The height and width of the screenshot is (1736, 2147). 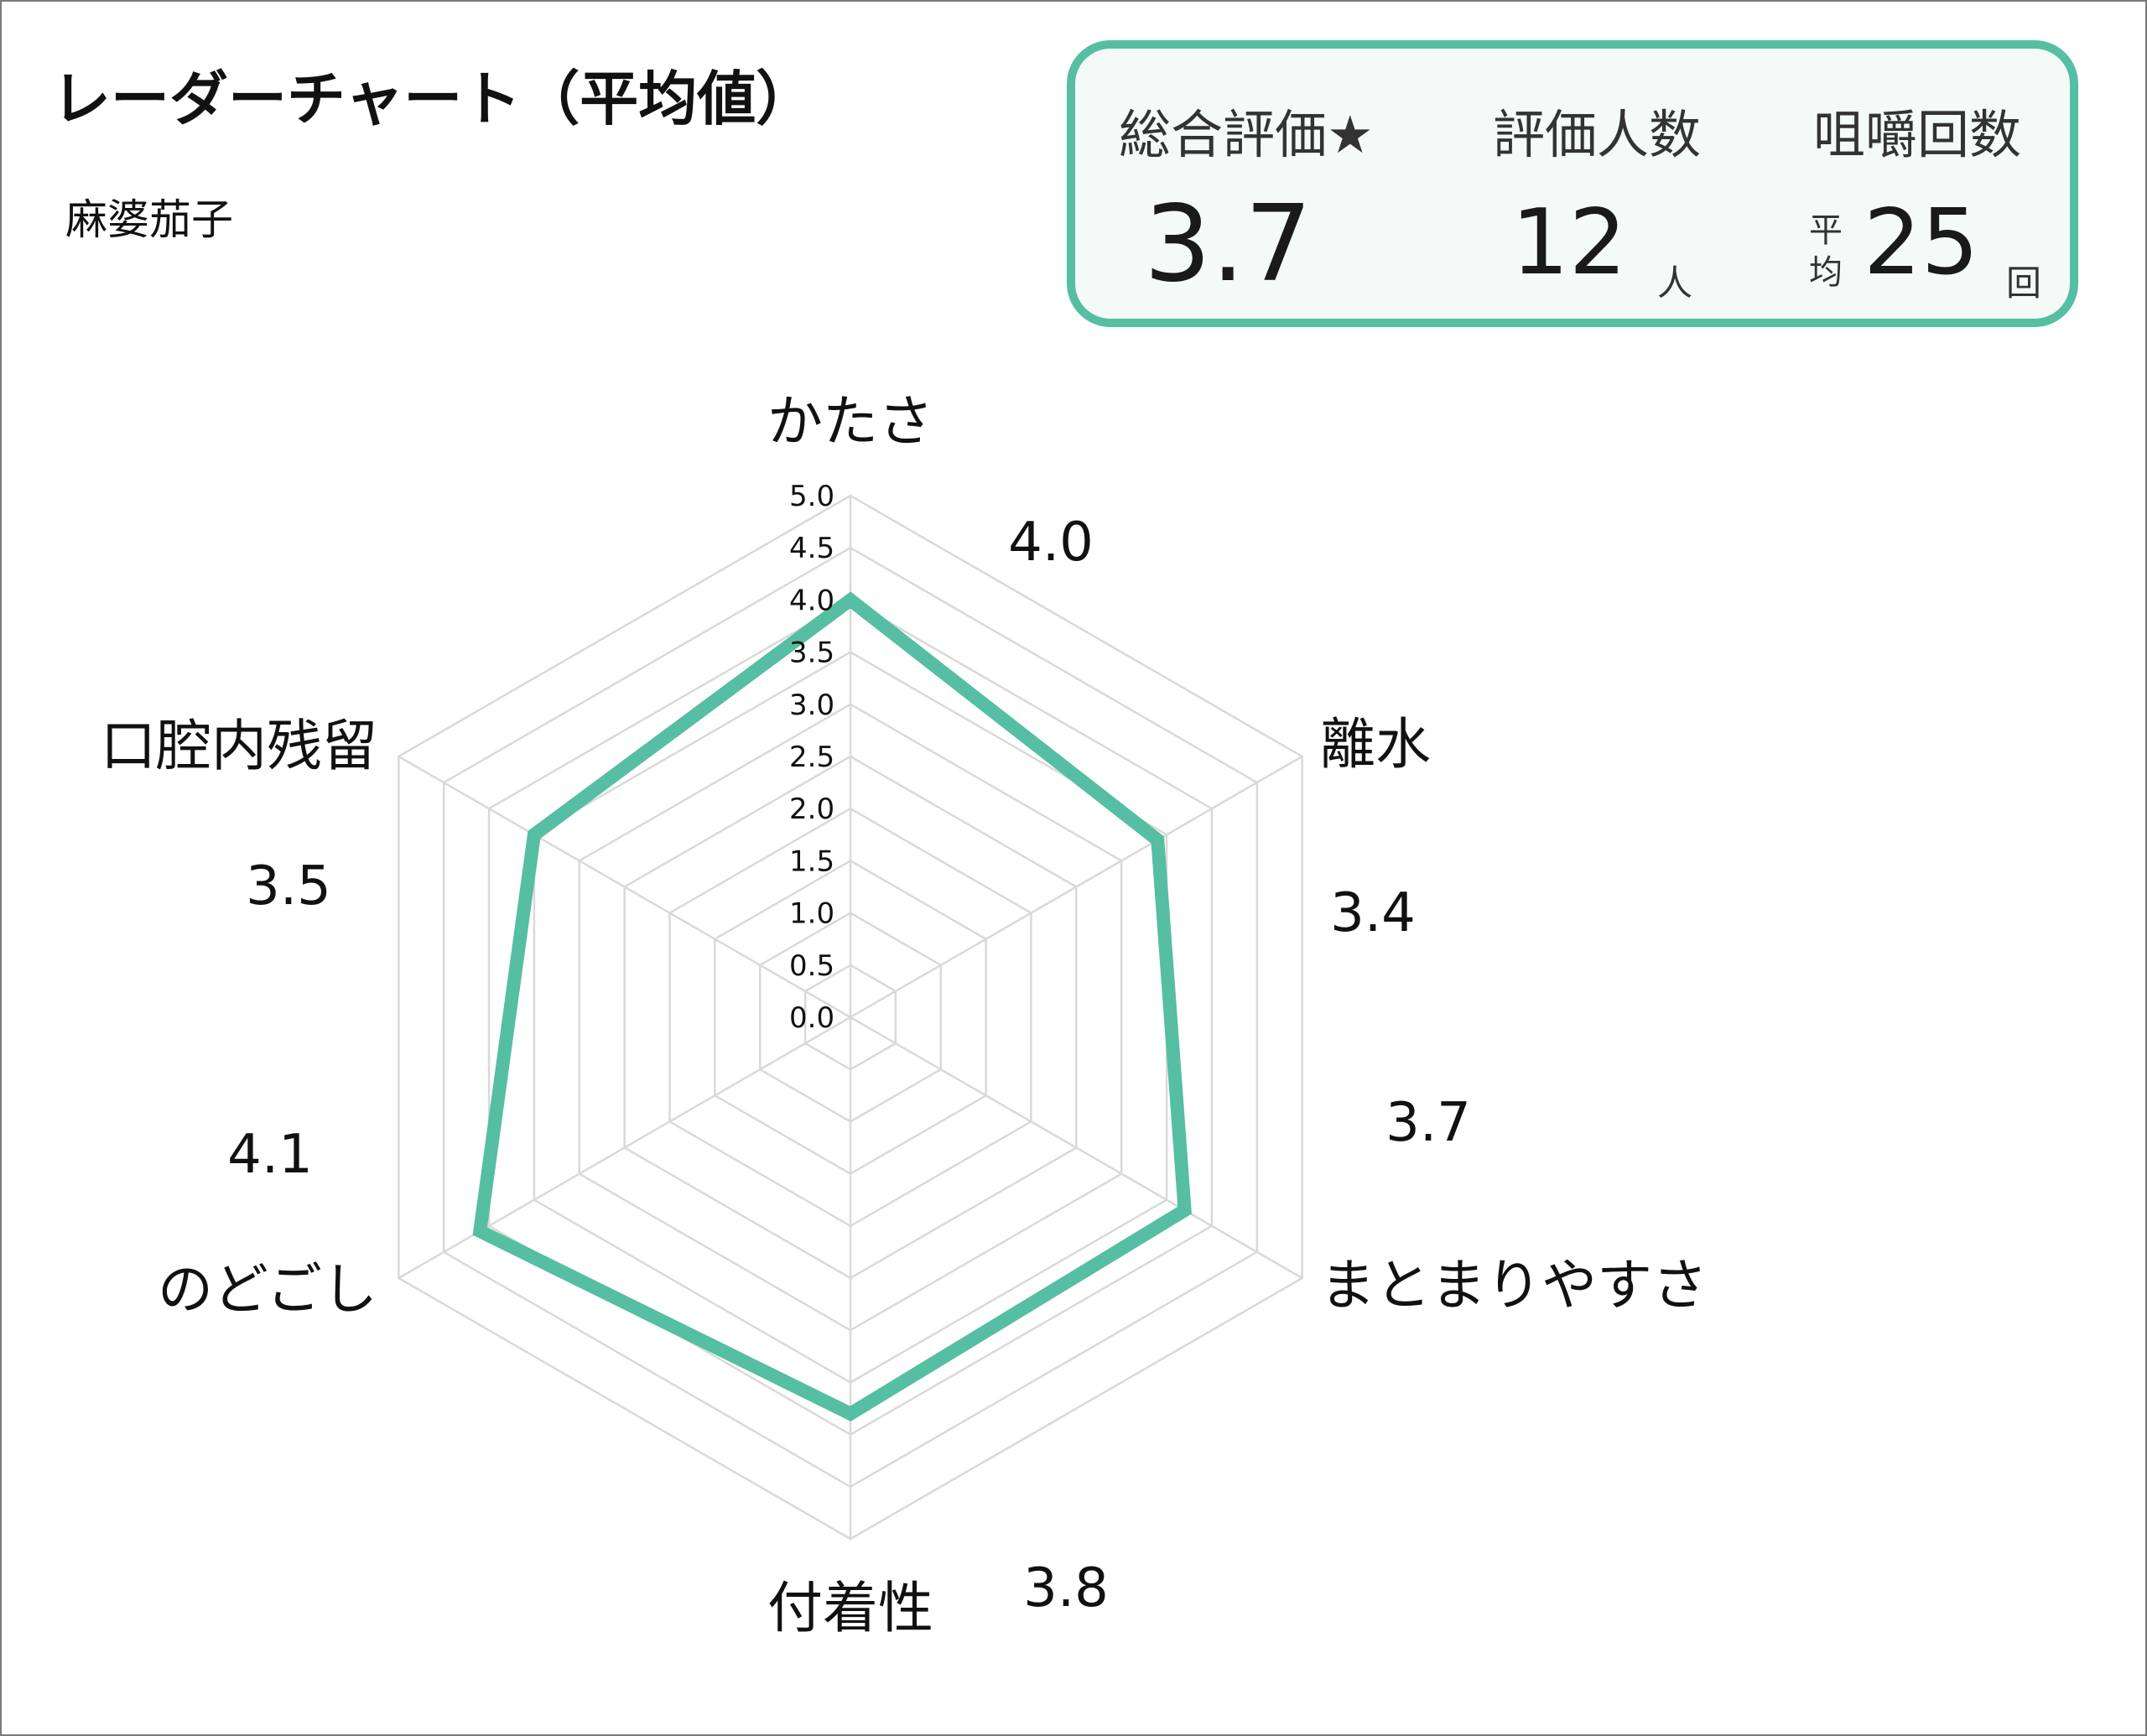 What do you see at coordinates (811, 966) in the screenshot?
I see `tick-label: 0.5` at bounding box center [811, 966].